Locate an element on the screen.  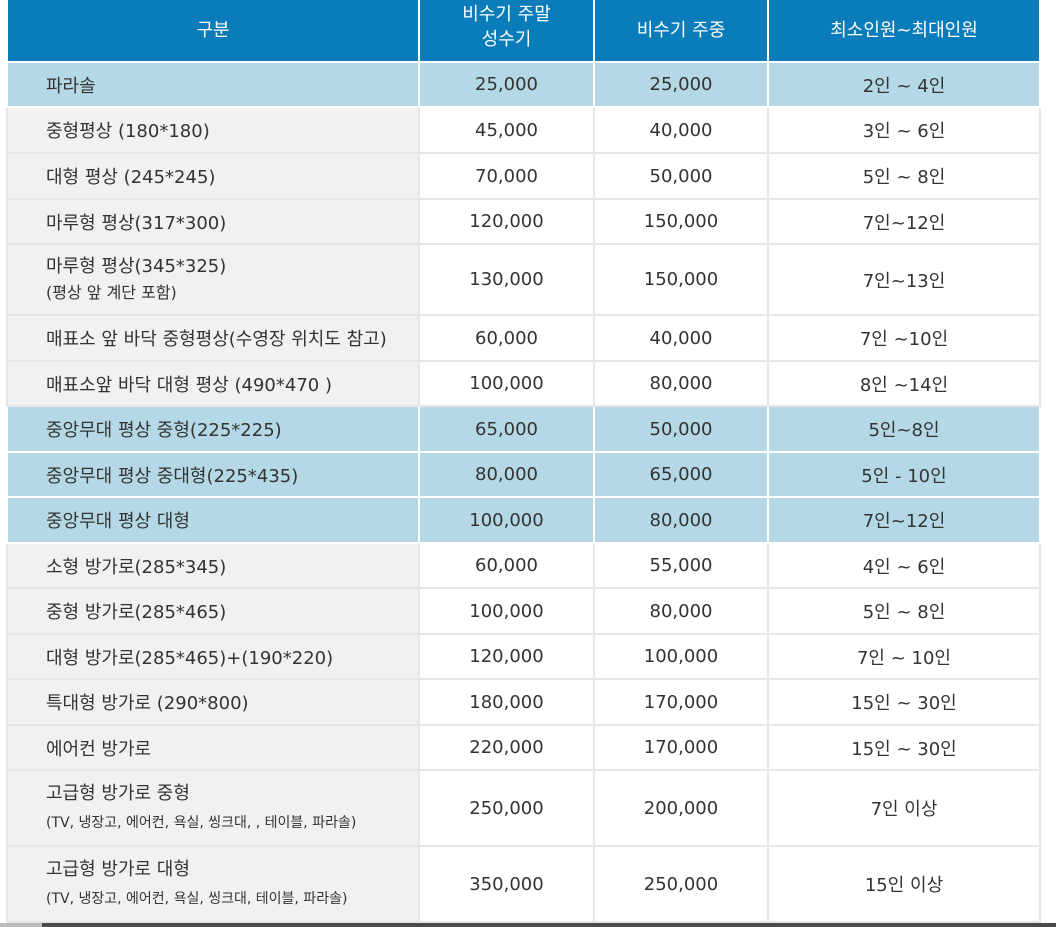
header-category: 구분 is located at coordinates (213, 31).